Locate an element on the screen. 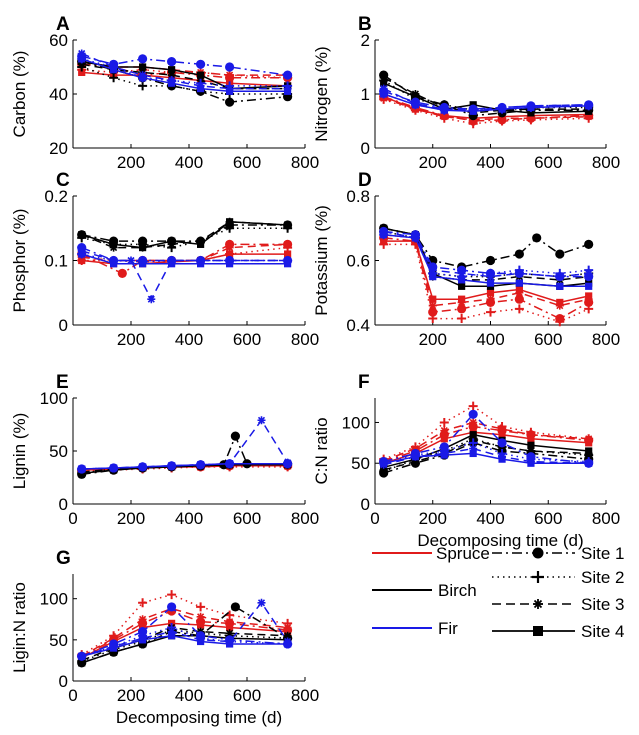 The width and height of the screenshot is (639, 735). x-tick-label: 800 is located at coordinates (305, 162).